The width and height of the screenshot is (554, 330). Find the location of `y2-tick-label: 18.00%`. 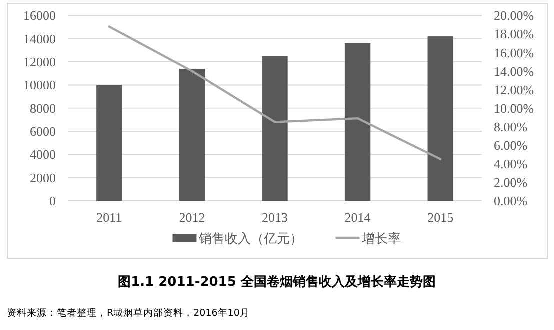

y2-tick-label: 18.00% is located at coordinates (514, 34).